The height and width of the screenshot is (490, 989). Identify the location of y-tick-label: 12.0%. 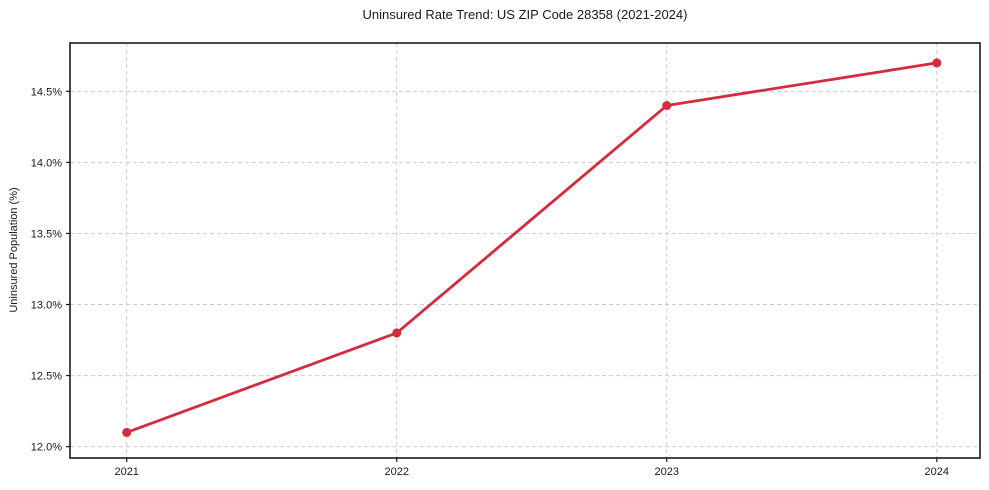
(46, 448).